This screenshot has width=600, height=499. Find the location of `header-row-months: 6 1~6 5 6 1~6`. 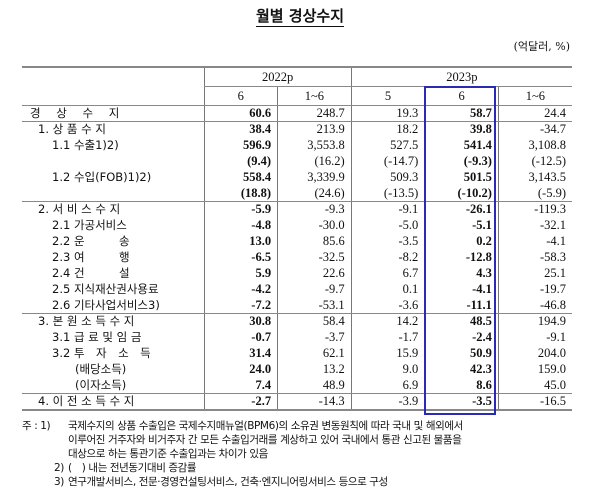

header-row-months: 6 1~6 5 6 1~6 is located at coordinates (297, 96).